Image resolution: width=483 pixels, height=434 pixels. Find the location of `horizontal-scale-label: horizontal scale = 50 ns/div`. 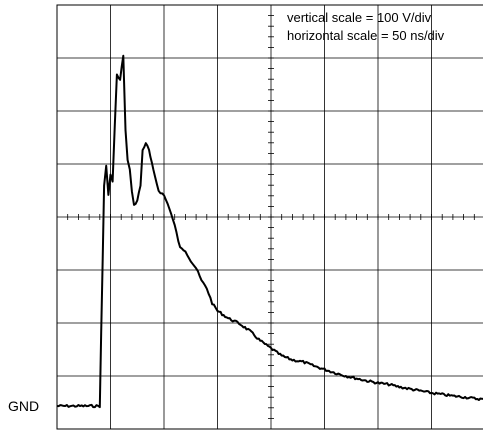

horizontal-scale-label: horizontal scale = 50 ns/div is located at coordinates (366, 35).